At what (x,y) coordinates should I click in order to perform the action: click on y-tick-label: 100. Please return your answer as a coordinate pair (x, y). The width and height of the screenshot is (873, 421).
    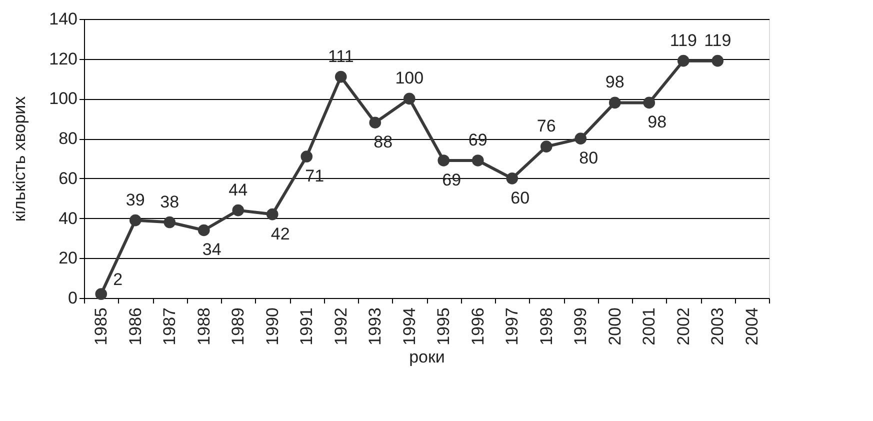
    Looking at the image, I should click on (63, 98).